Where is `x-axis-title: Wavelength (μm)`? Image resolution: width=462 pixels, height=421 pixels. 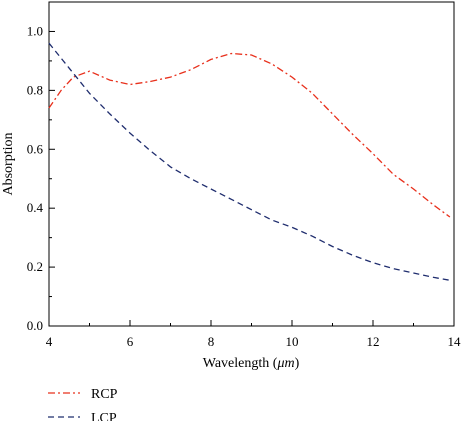 x-axis-title: Wavelength (μm) is located at coordinates (251, 363).